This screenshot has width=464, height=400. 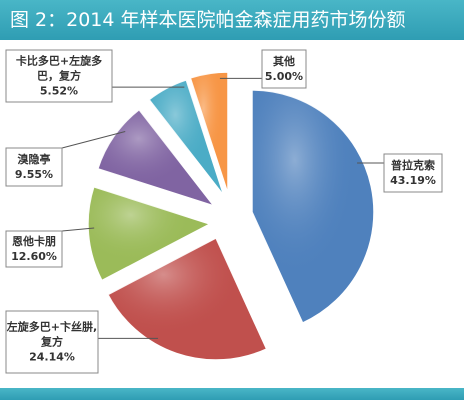 I want to click on slice-value-label: 24.14%, so click(x=52, y=357).